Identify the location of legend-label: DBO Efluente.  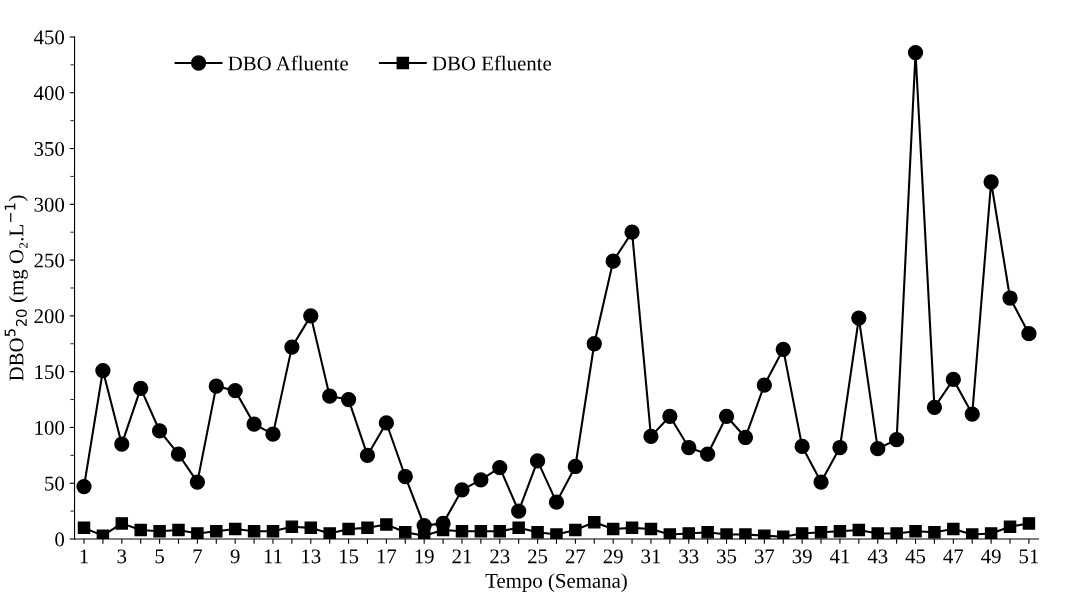
(492, 63).